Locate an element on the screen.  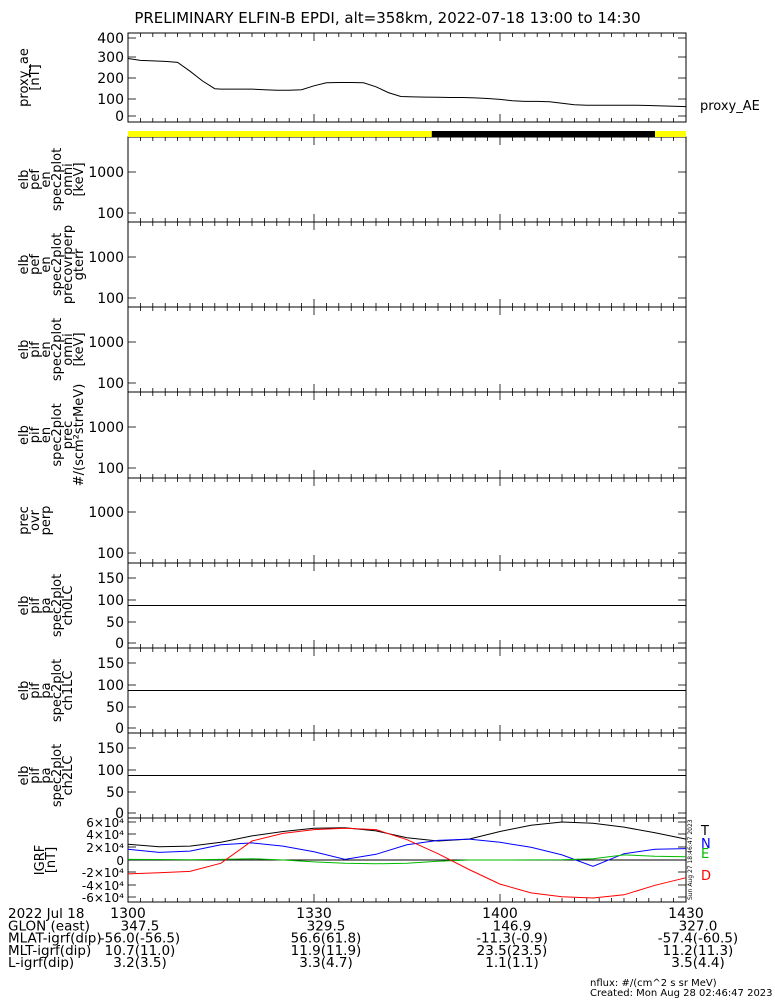
footer-row-value: 3.5(4.4) is located at coordinates (697, 963).